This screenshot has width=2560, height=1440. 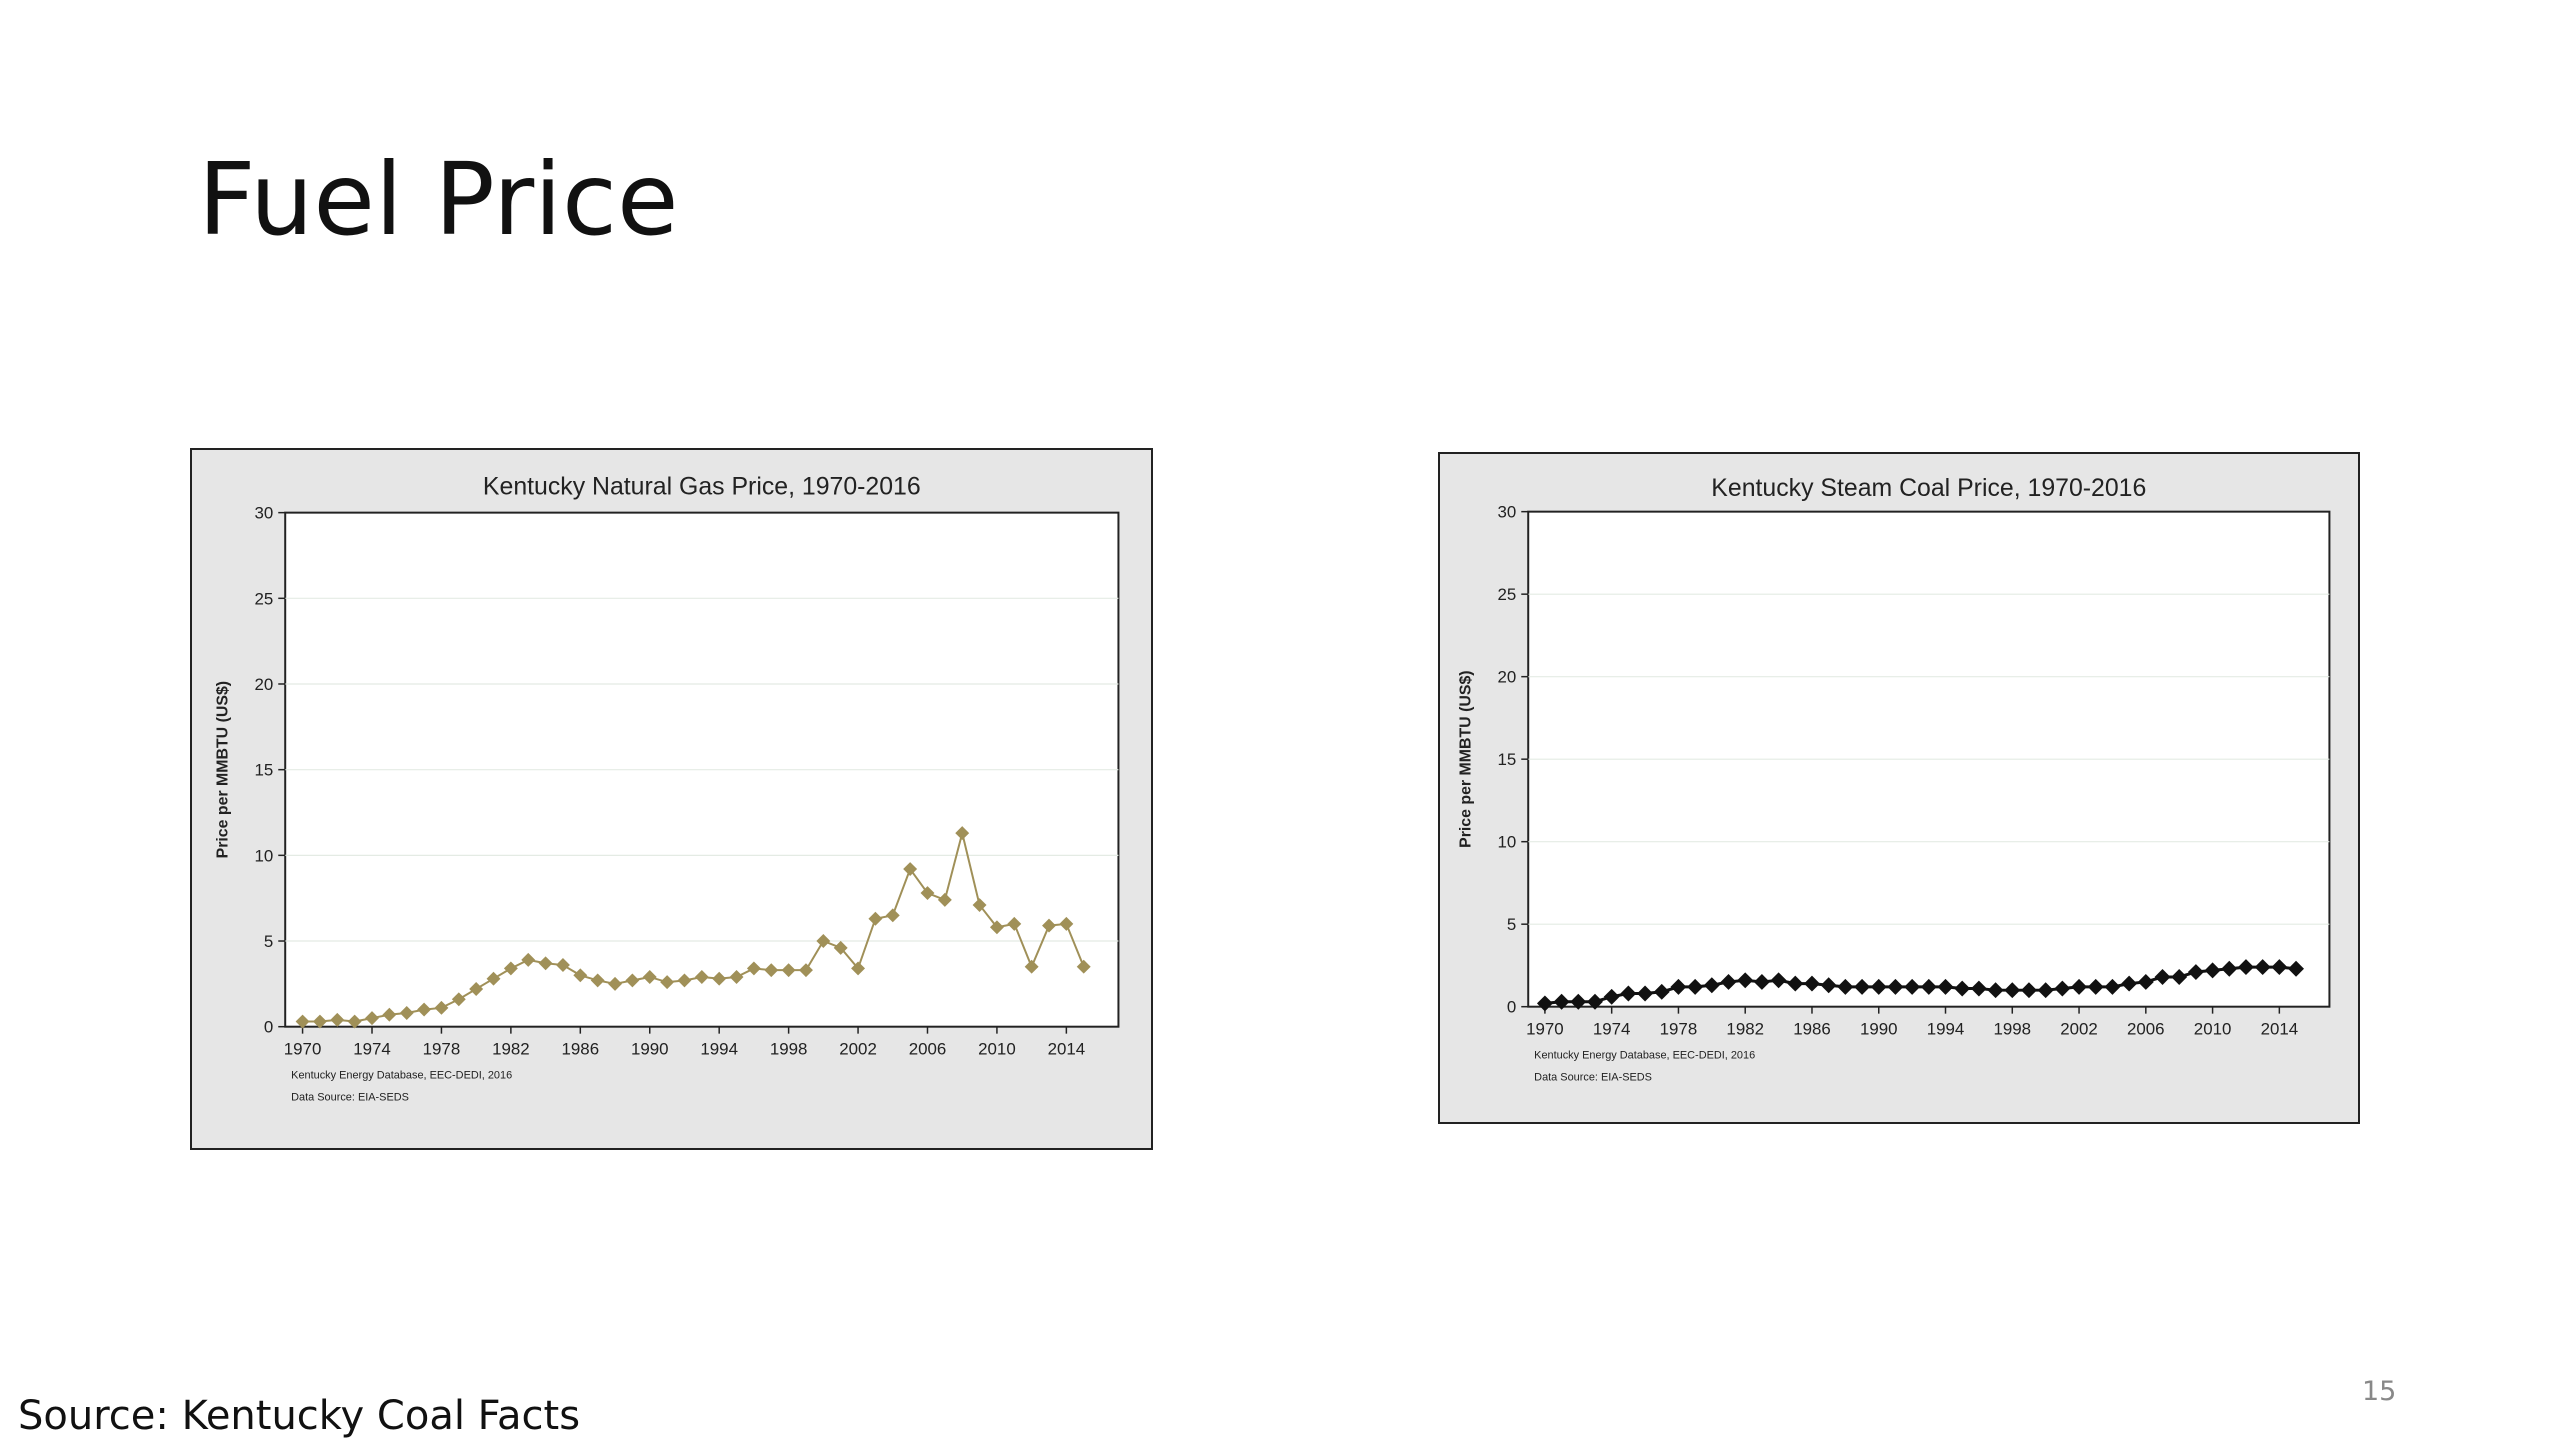 I want to click on page-number: 15, so click(x=2379, y=1391).